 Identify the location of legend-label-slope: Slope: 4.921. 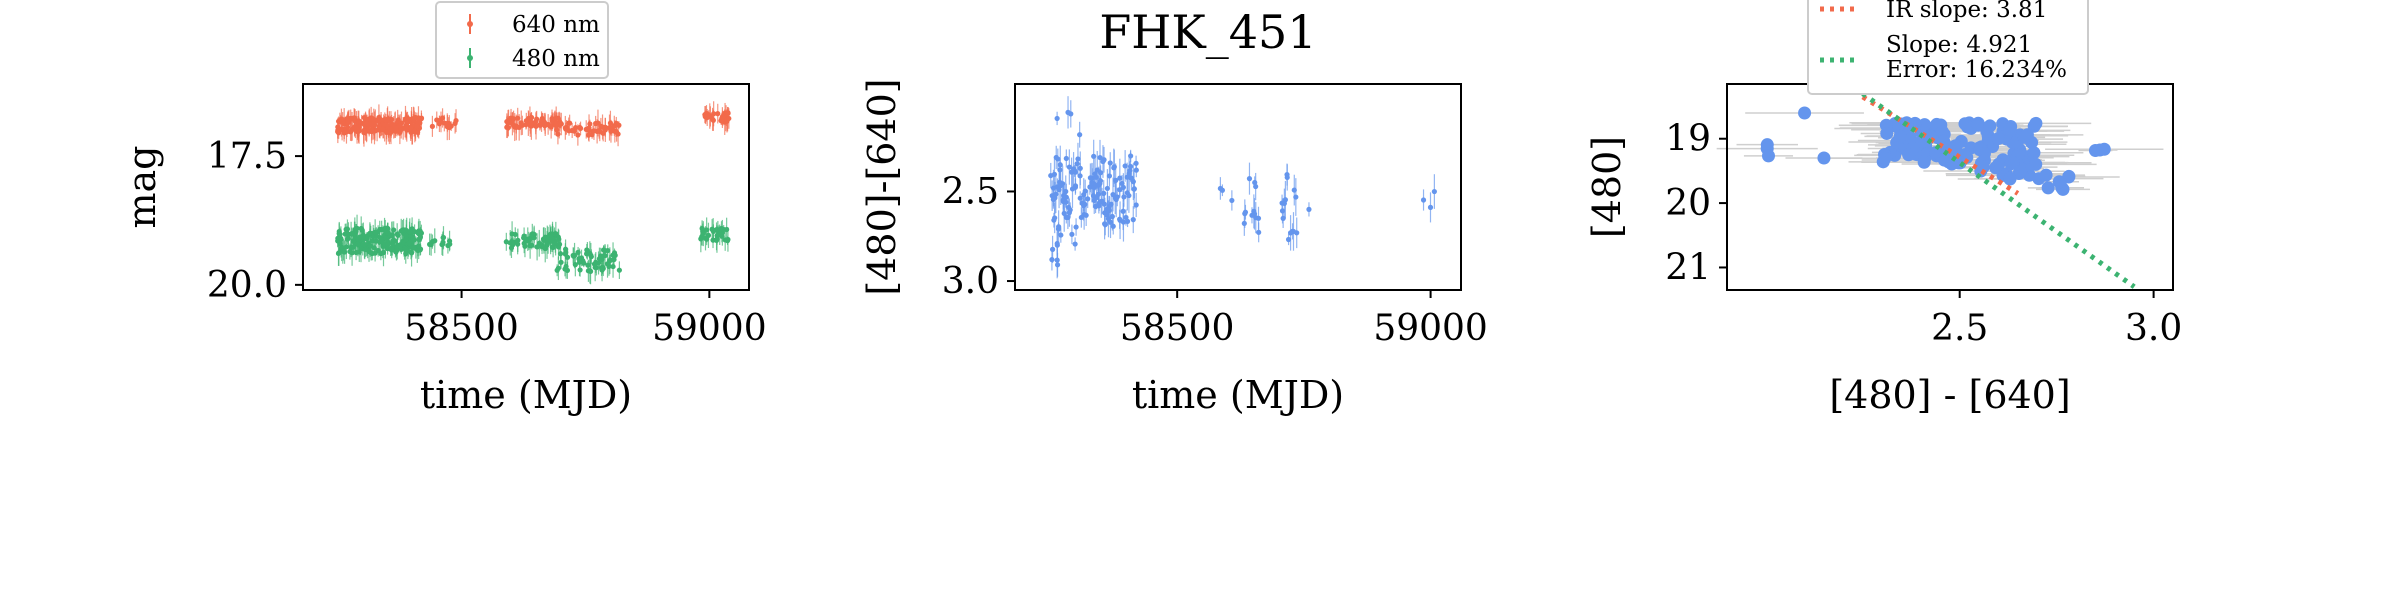
(1959, 45).